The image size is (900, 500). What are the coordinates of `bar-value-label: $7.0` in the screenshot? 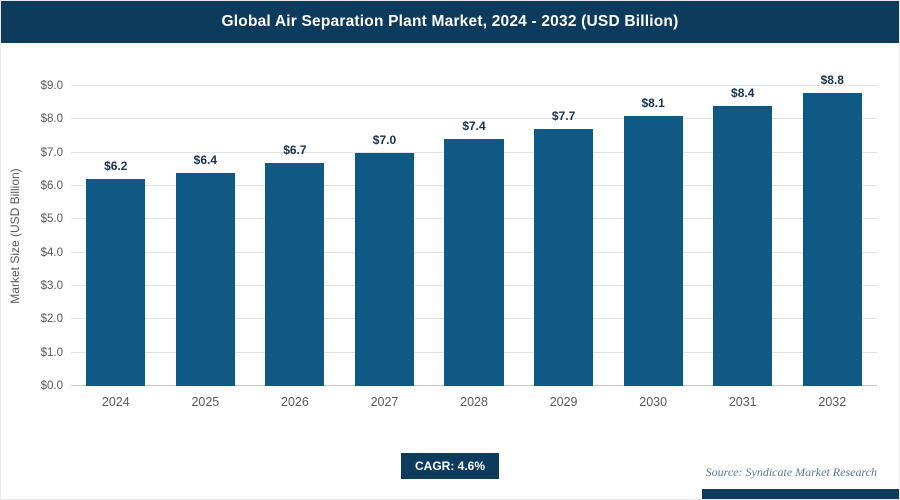 It's located at (384, 139).